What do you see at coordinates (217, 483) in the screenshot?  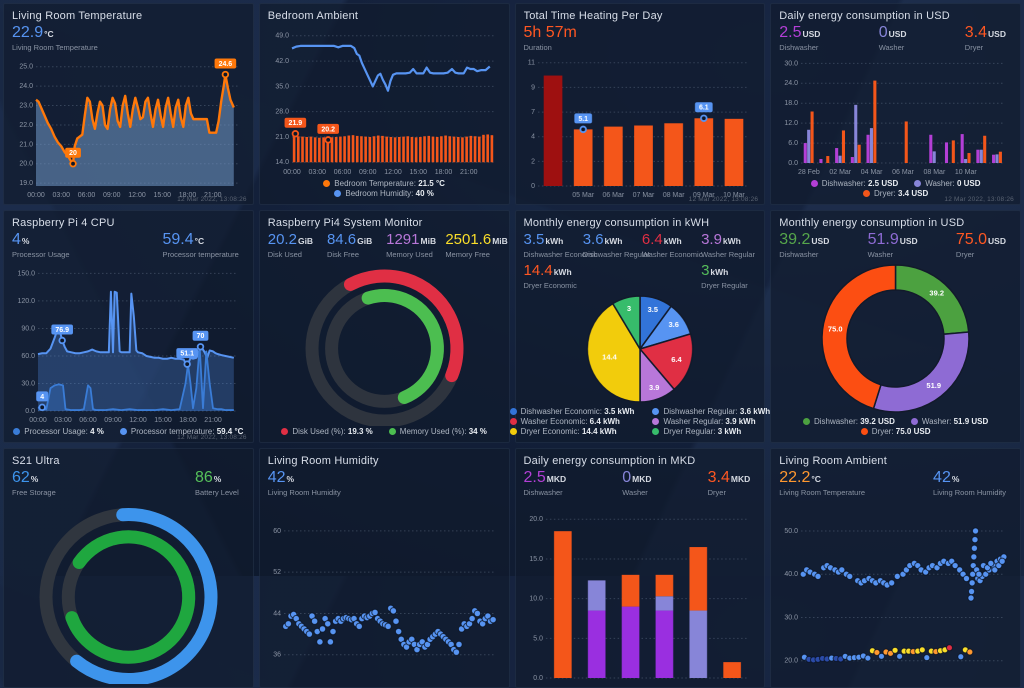 I see `stat: 86% Battery Level` at bounding box center [217, 483].